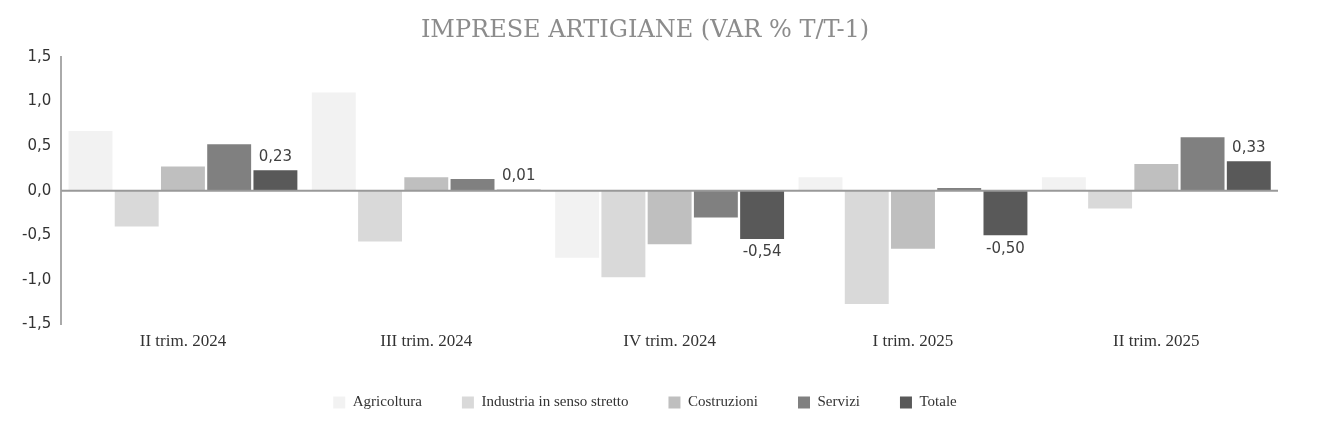 This screenshot has width=1320, height=432. What do you see at coordinates (645, 28) in the screenshot?
I see `chart-title: IMPRESE ARTIGIANE (VAR % T/T-1)` at bounding box center [645, 28].